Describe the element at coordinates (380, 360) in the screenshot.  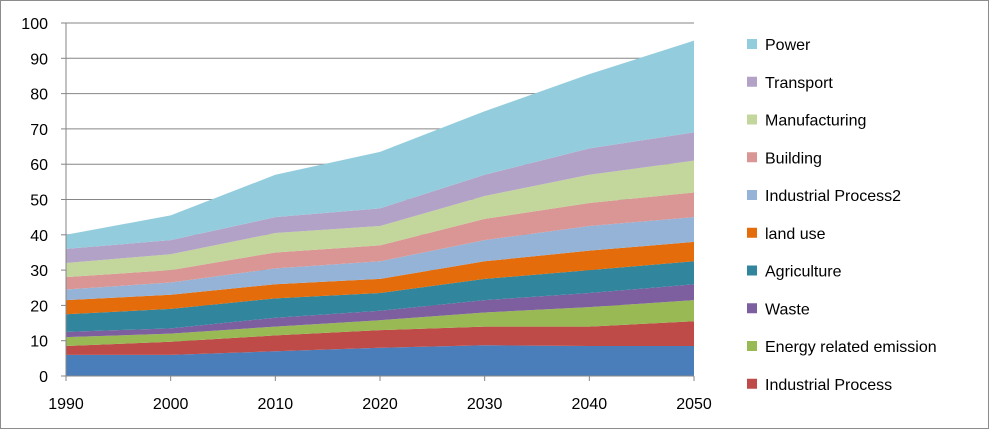
I see `area-base` at that location.